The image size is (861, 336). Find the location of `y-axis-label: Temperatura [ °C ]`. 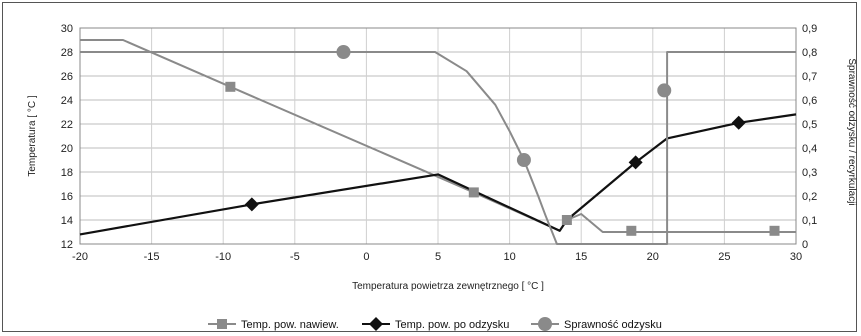

y-axis-label: Temperatura [ °C ] is located at coordinates (32, 135).